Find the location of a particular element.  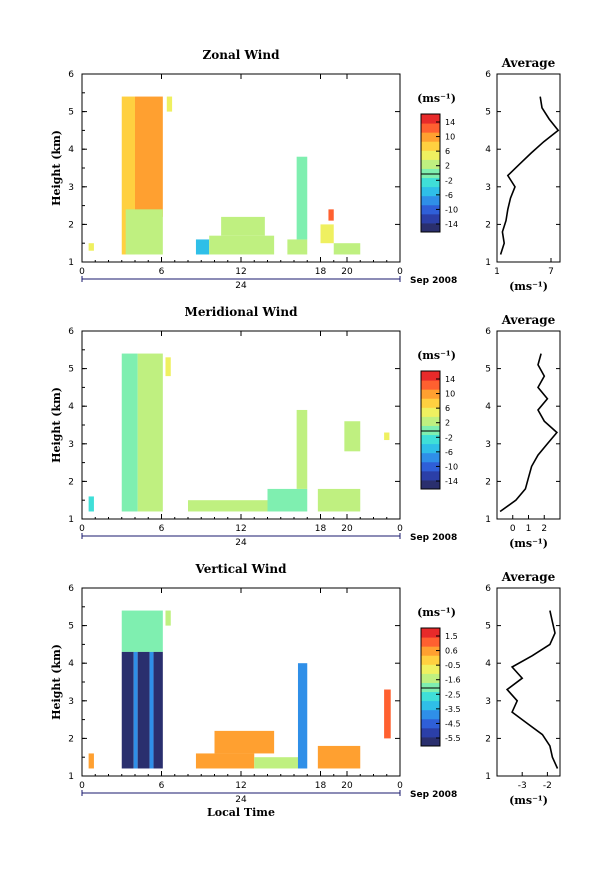

colorbar-unit: (ms⁻¹) is located at coordinates (436, 612).